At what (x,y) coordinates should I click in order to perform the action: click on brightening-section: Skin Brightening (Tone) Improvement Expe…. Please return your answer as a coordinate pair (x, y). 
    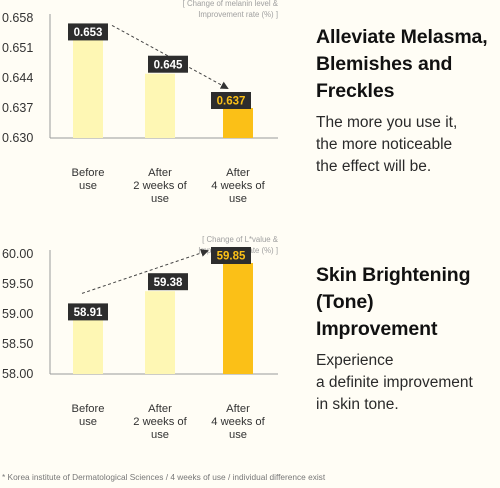
    Looking at the image, I should click on (408, 339).